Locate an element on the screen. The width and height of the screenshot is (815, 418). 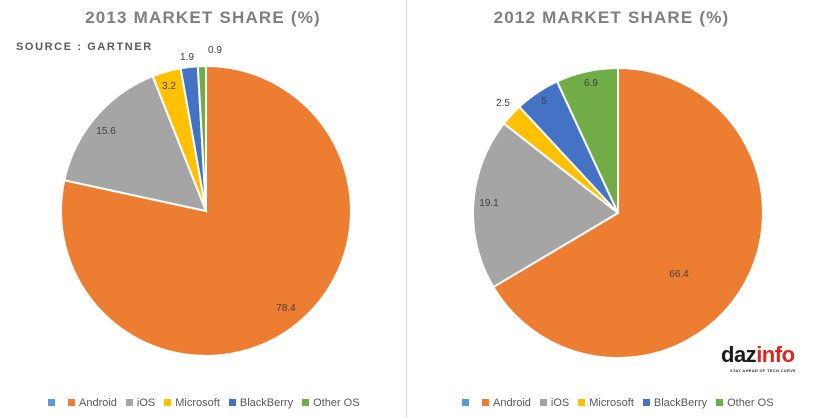
chart-2012-title: 2012 MARKET SHARE (%) is located at coordinates (611, 17).